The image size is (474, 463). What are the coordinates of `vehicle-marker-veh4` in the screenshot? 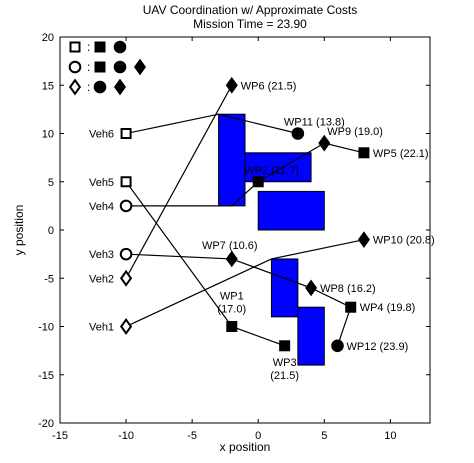 It's located at (126, 206).